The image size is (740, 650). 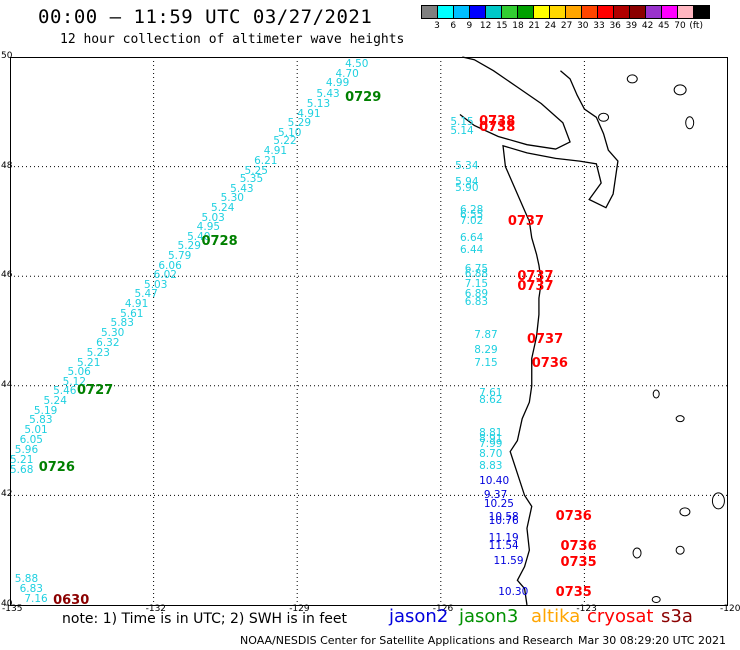 What do you see at coordinates (7, 165) in the screenshot?
I see `latitude-tick-label: 48` at bounding box center [7, 165].